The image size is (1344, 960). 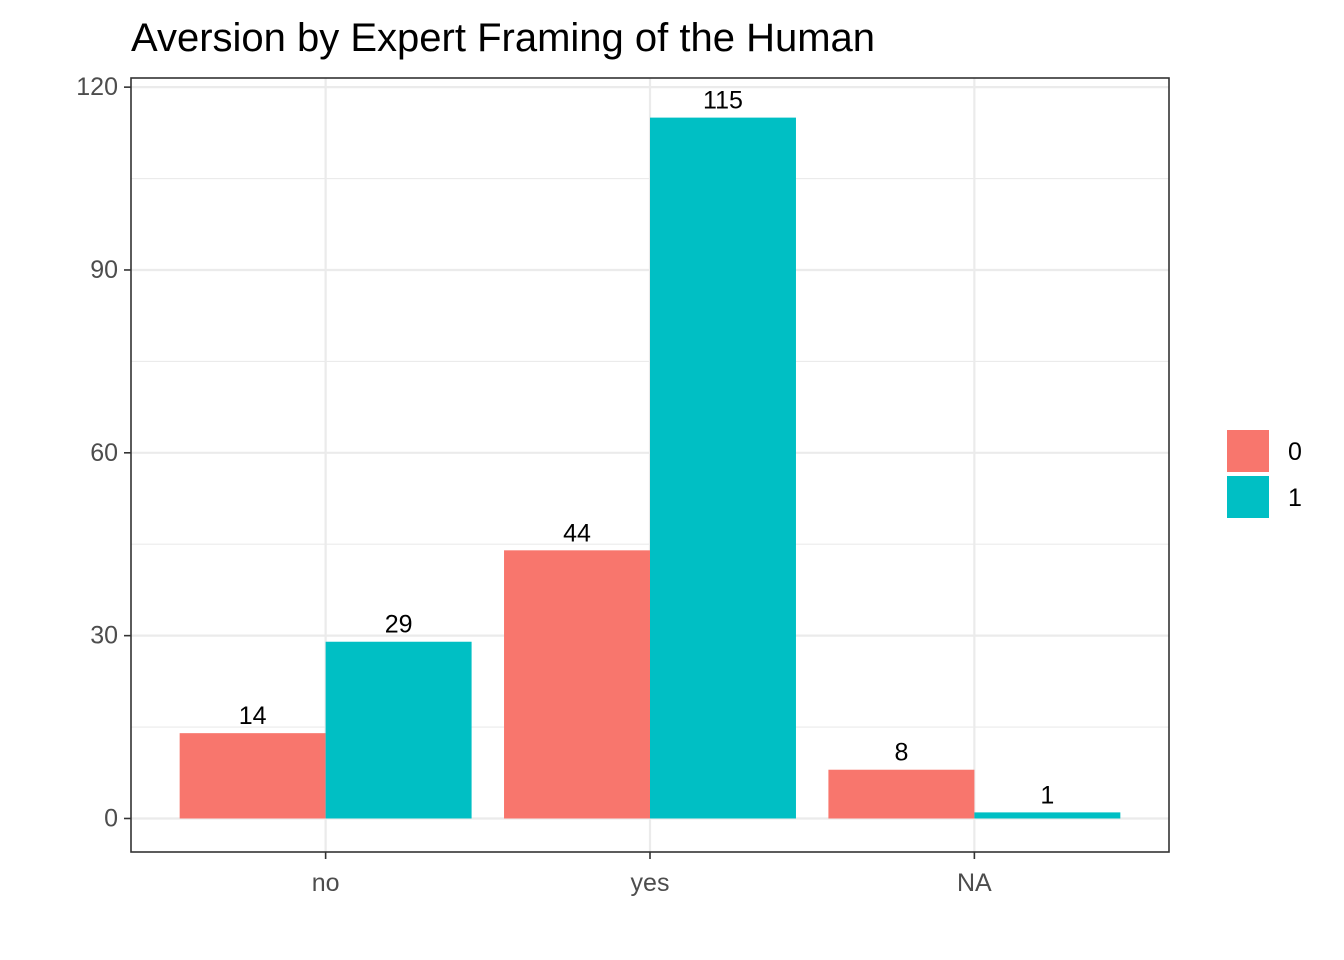 What do you see at coordinates (1264, 474) in the screenshot?
I see `legend: 01` at bounding box center [1264, 474].